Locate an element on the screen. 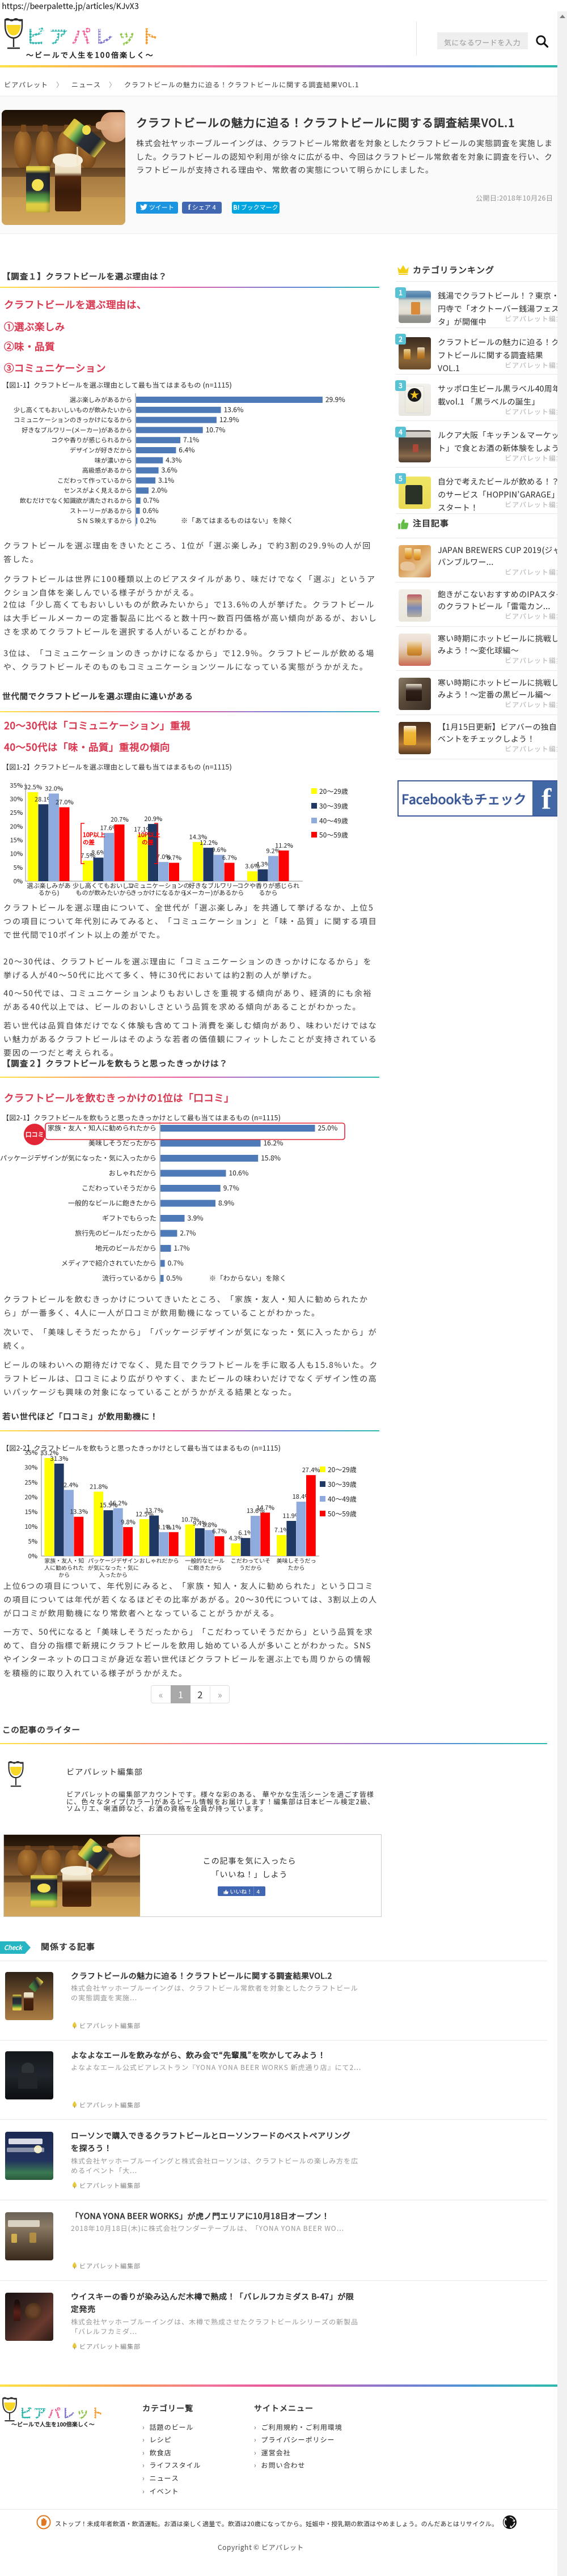 The image size is (567, 2576). svg-text: に飽きたから is located at coordinates (205, 1567).